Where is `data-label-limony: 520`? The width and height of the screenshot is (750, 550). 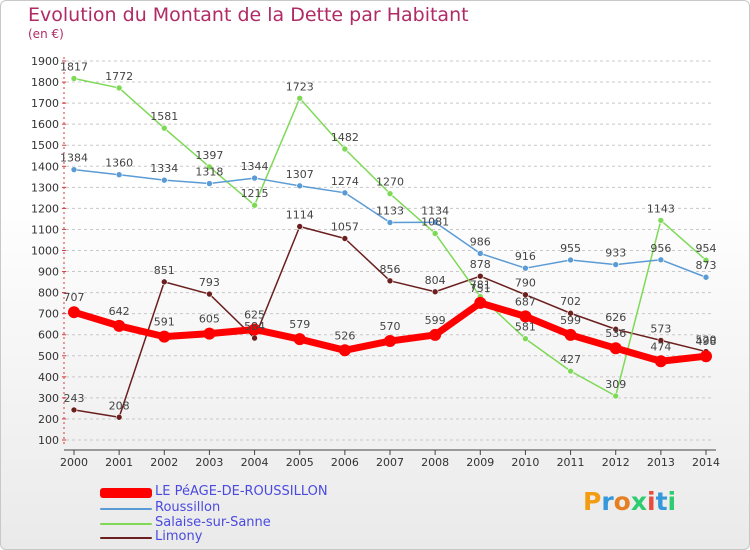
data-label-limony: 520 is located at coordinates (706, 340).